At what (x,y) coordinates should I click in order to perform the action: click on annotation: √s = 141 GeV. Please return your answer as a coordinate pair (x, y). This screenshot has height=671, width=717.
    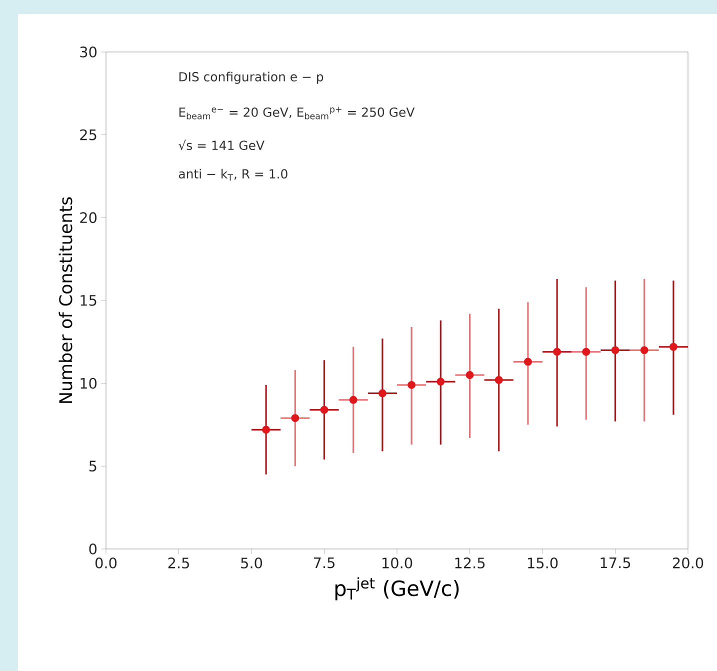
    Looking at the image, I should click on (221, 145).